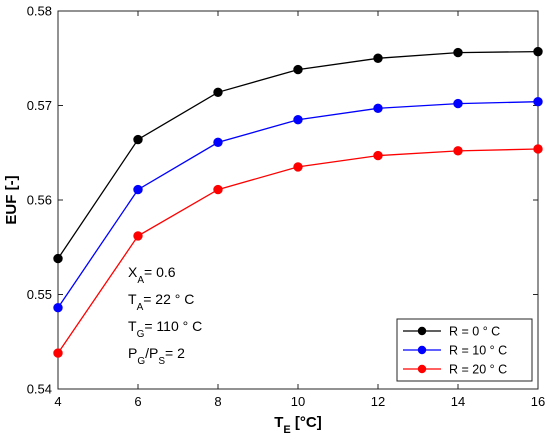 The width and height of the screenshot is (550, 440). Describe the element at coordinates (474, 332) in the screenshot. I see `legend-label: R = 0 ° C` at that location.